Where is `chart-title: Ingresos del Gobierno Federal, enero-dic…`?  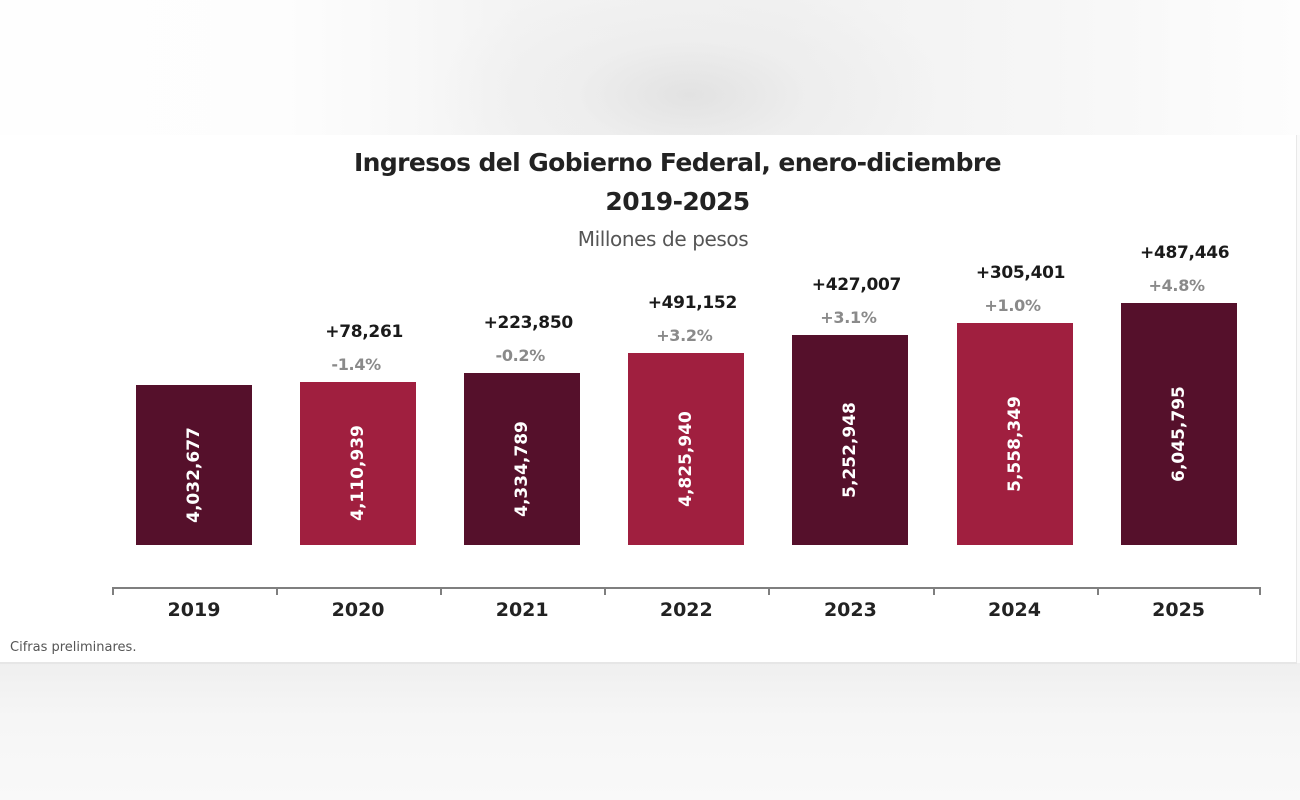 chart-title: Ingresos del Gobierno Federal, enero-dic… is located at coordinates (677, 162).